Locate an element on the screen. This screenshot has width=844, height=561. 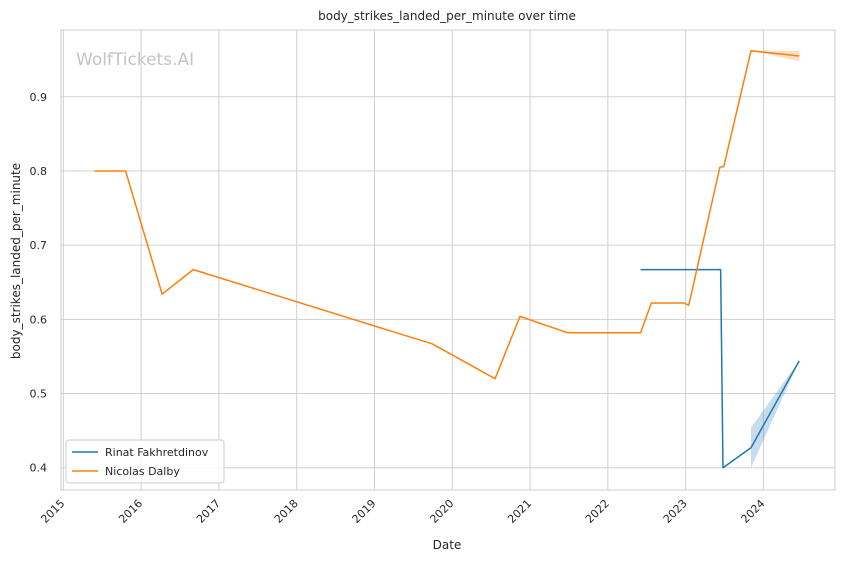
legend-label-nicolas-dalby: Nicolas Dalby is located at coordinates (142, 471).